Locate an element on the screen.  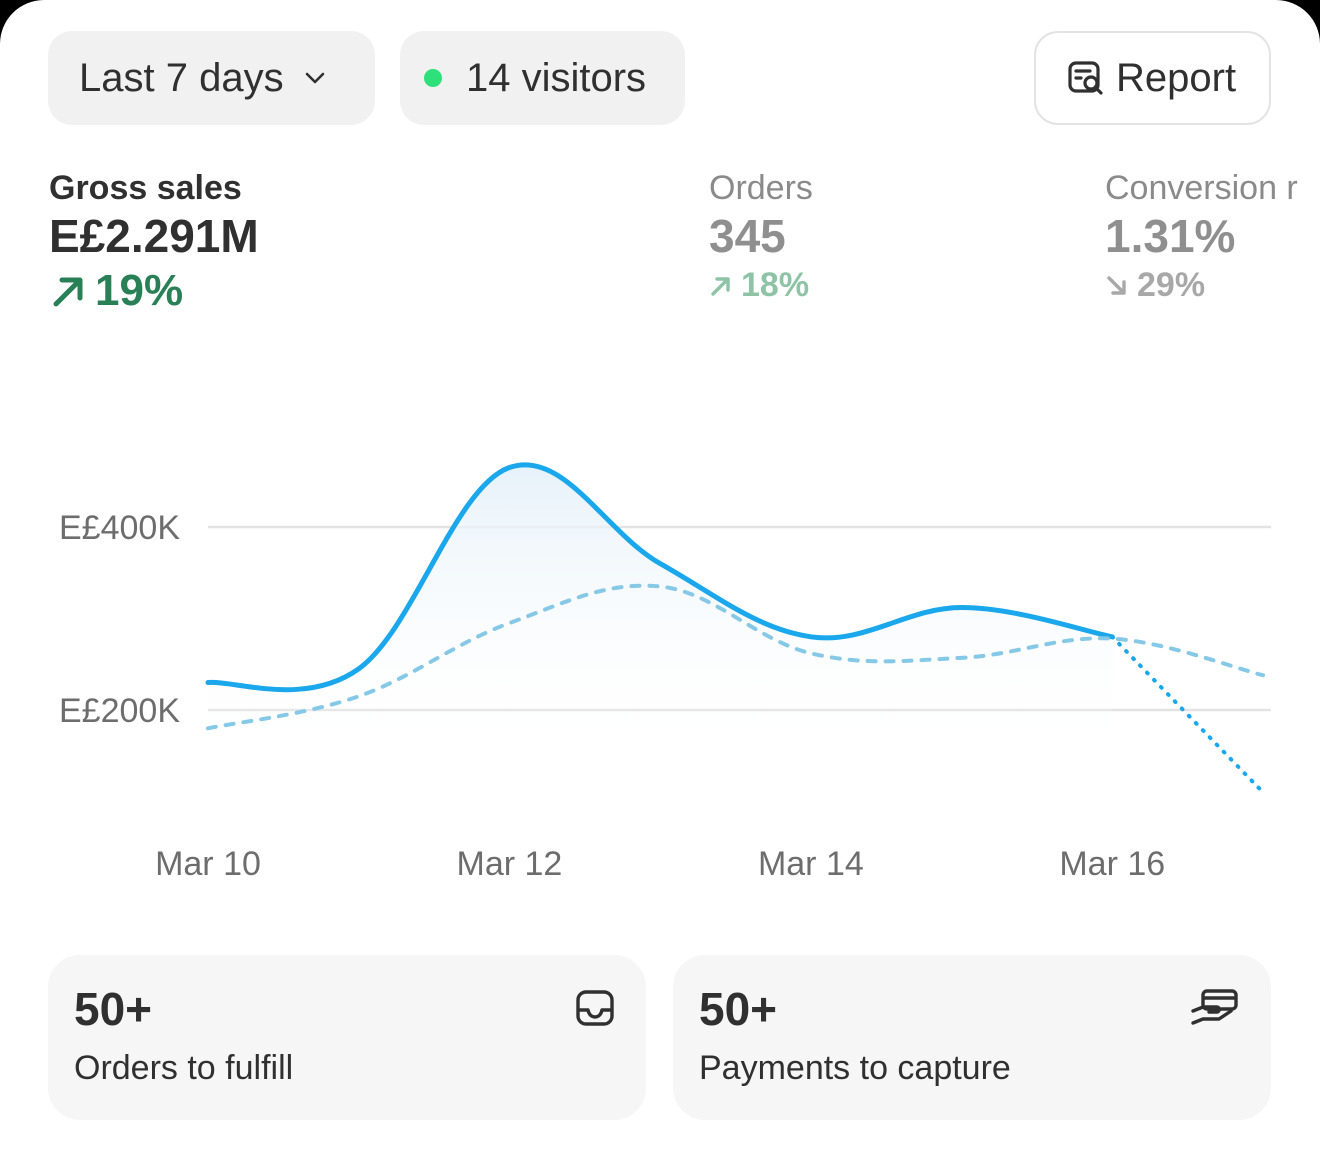
payments-to-capture-tile: 50+ Payments to capture is located at coordinates (972, 1037).